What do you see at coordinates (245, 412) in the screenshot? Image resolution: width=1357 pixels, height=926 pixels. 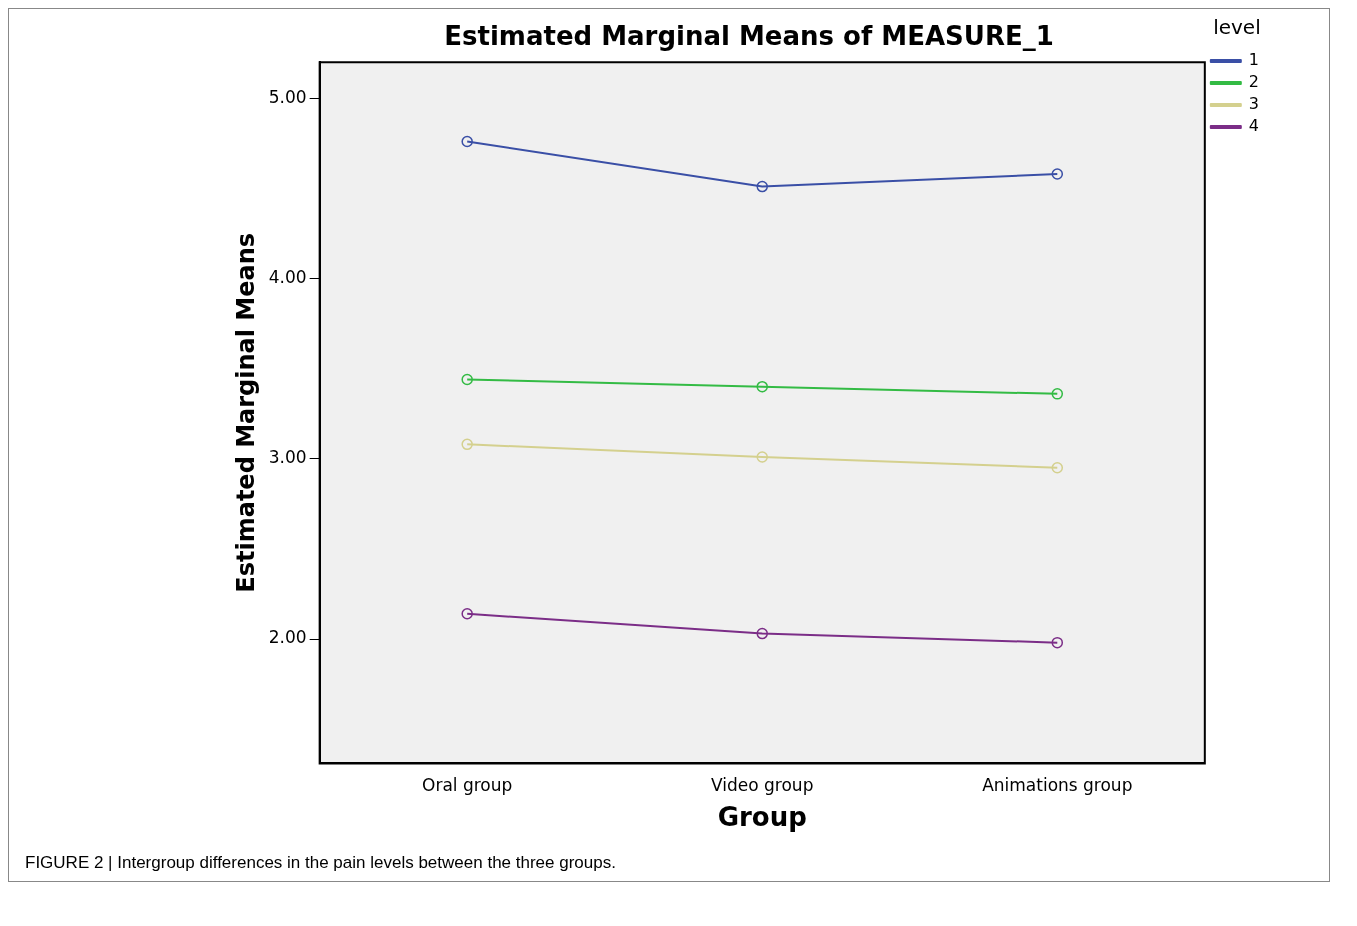 I see `y-axis-title: Estimated Marginal Means` at bounding box center [245, 412].